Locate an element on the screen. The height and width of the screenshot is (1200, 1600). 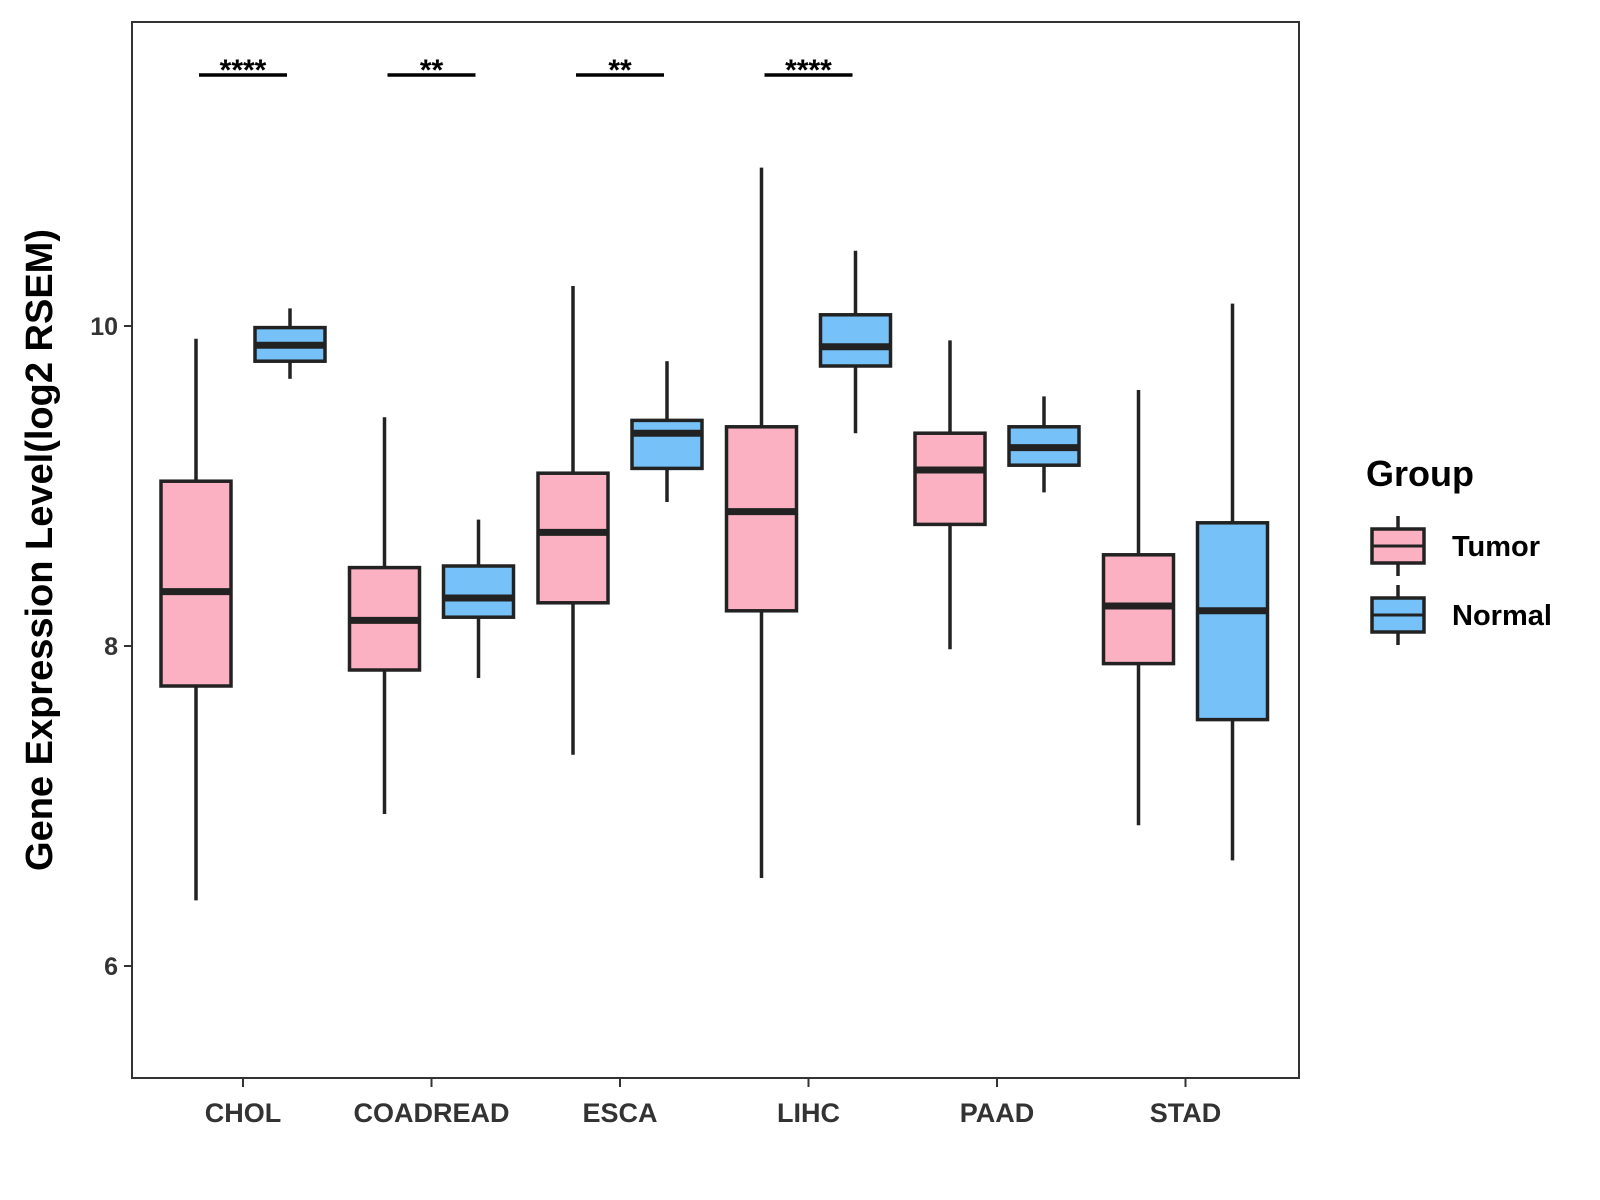
legend-label: Tumor is located at coordinates (1496, 547).